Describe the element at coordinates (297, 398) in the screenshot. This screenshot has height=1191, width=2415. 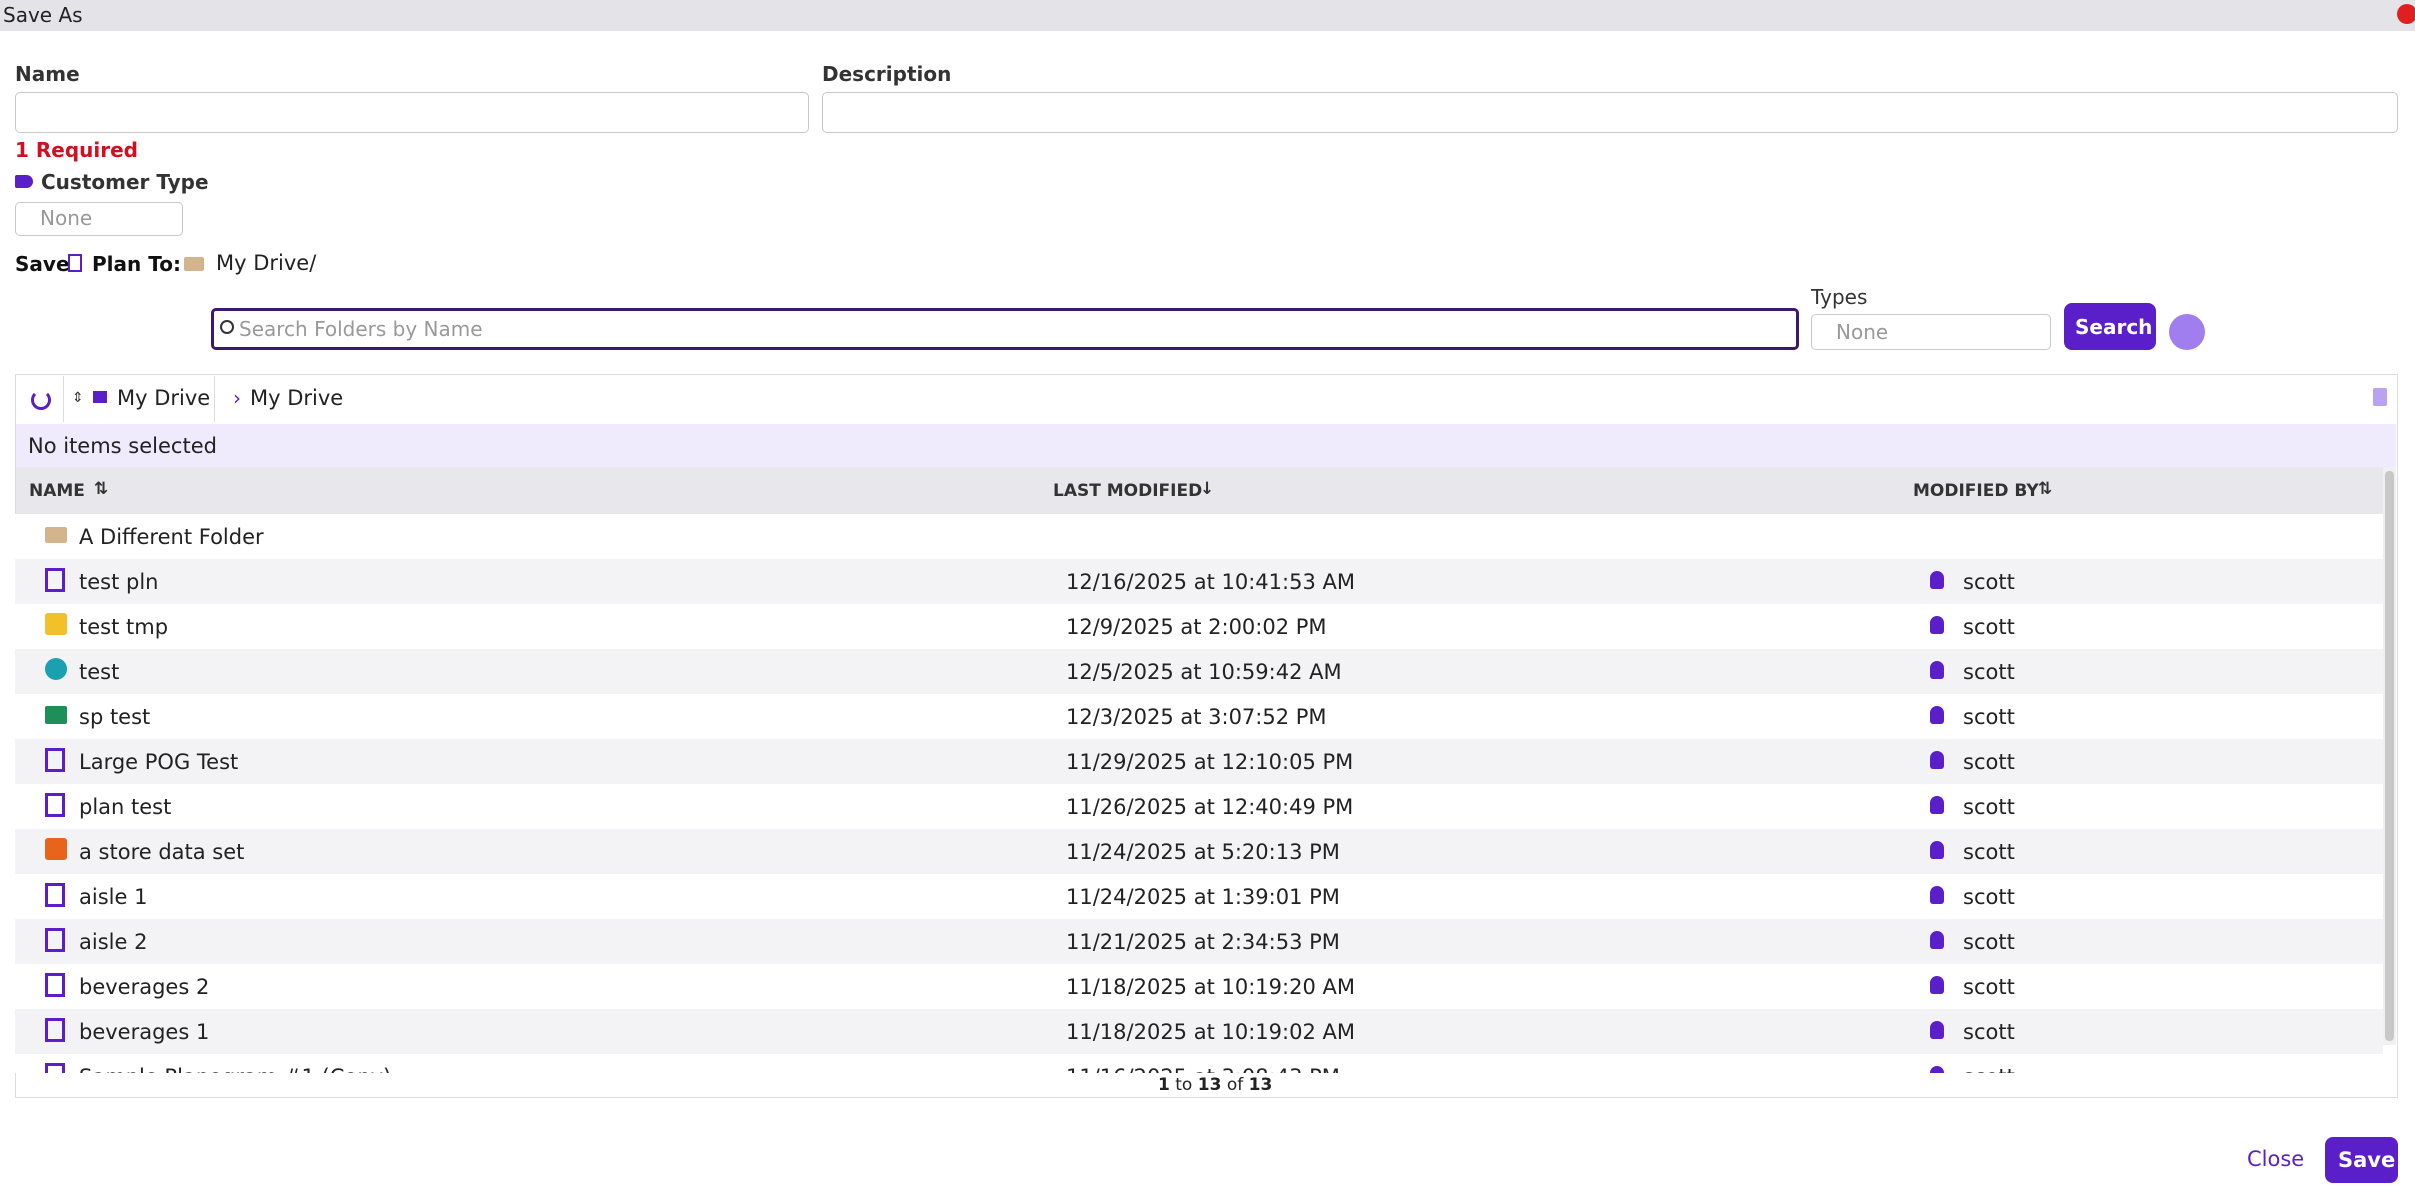
I see `breadcrumb: My Drive` at that location.